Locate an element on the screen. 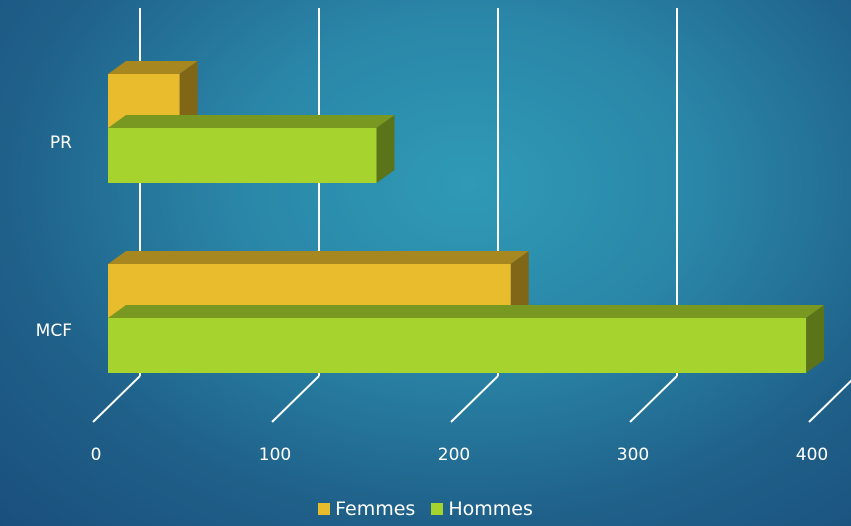 Image resolution: width=851 pixels, height=526 pixels. legend: Femmes Hommes is located at coordinates (425, 509).